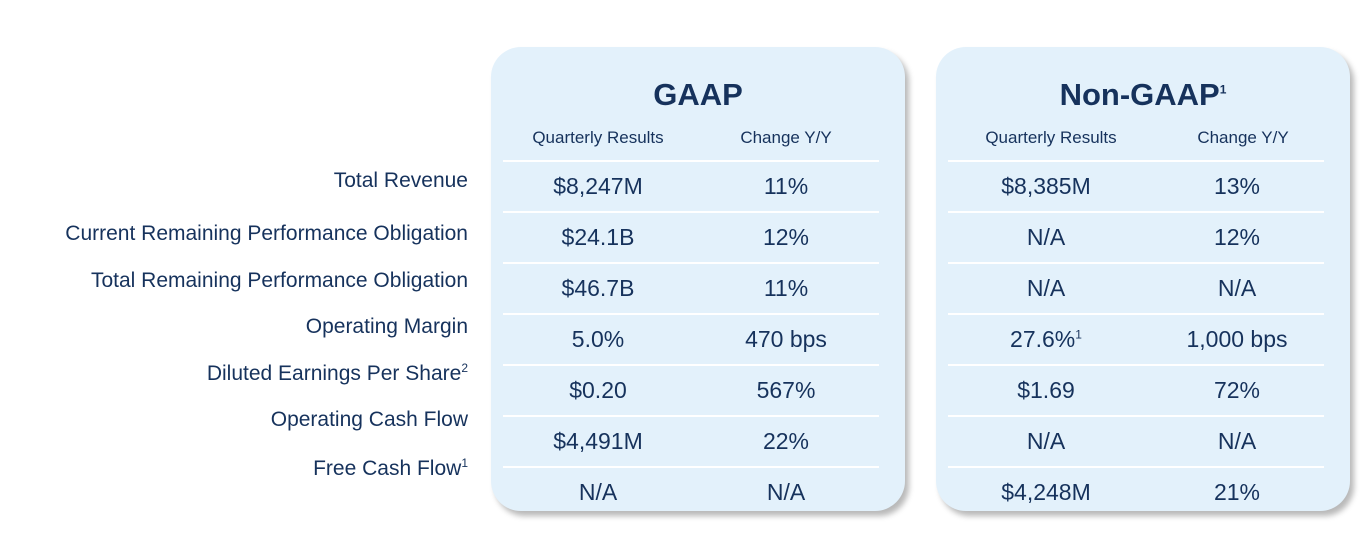 This screenshot has height=538, width=1364. I want to click on non-gaap-value-change: 1,000 bps, so click(1237, 339).